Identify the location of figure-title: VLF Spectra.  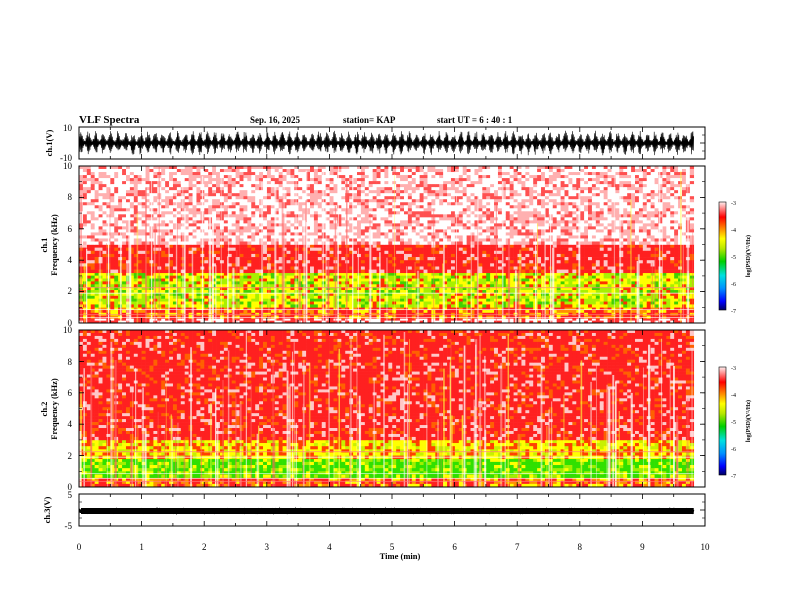
(109, 120).